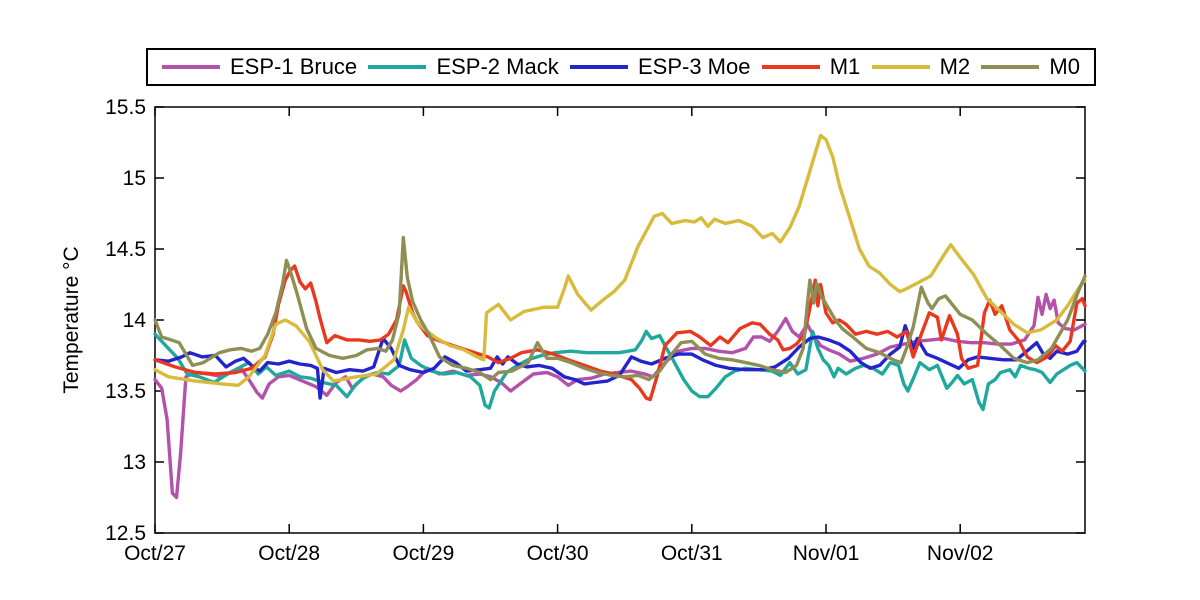  I want to click on legend-item-m2: M2, so click(921, 66).